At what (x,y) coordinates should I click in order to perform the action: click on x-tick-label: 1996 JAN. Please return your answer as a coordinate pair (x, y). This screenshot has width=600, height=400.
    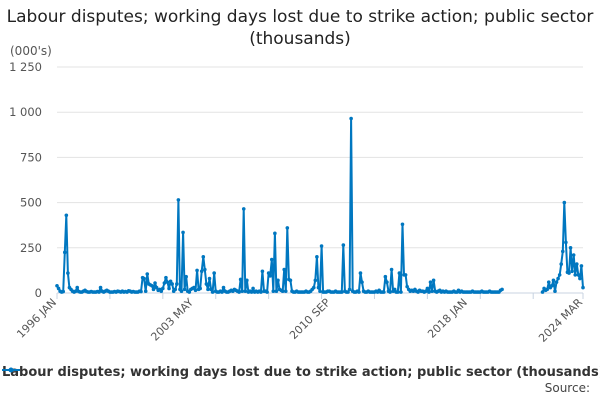
    Looking at the image, I should click on (36, 318).